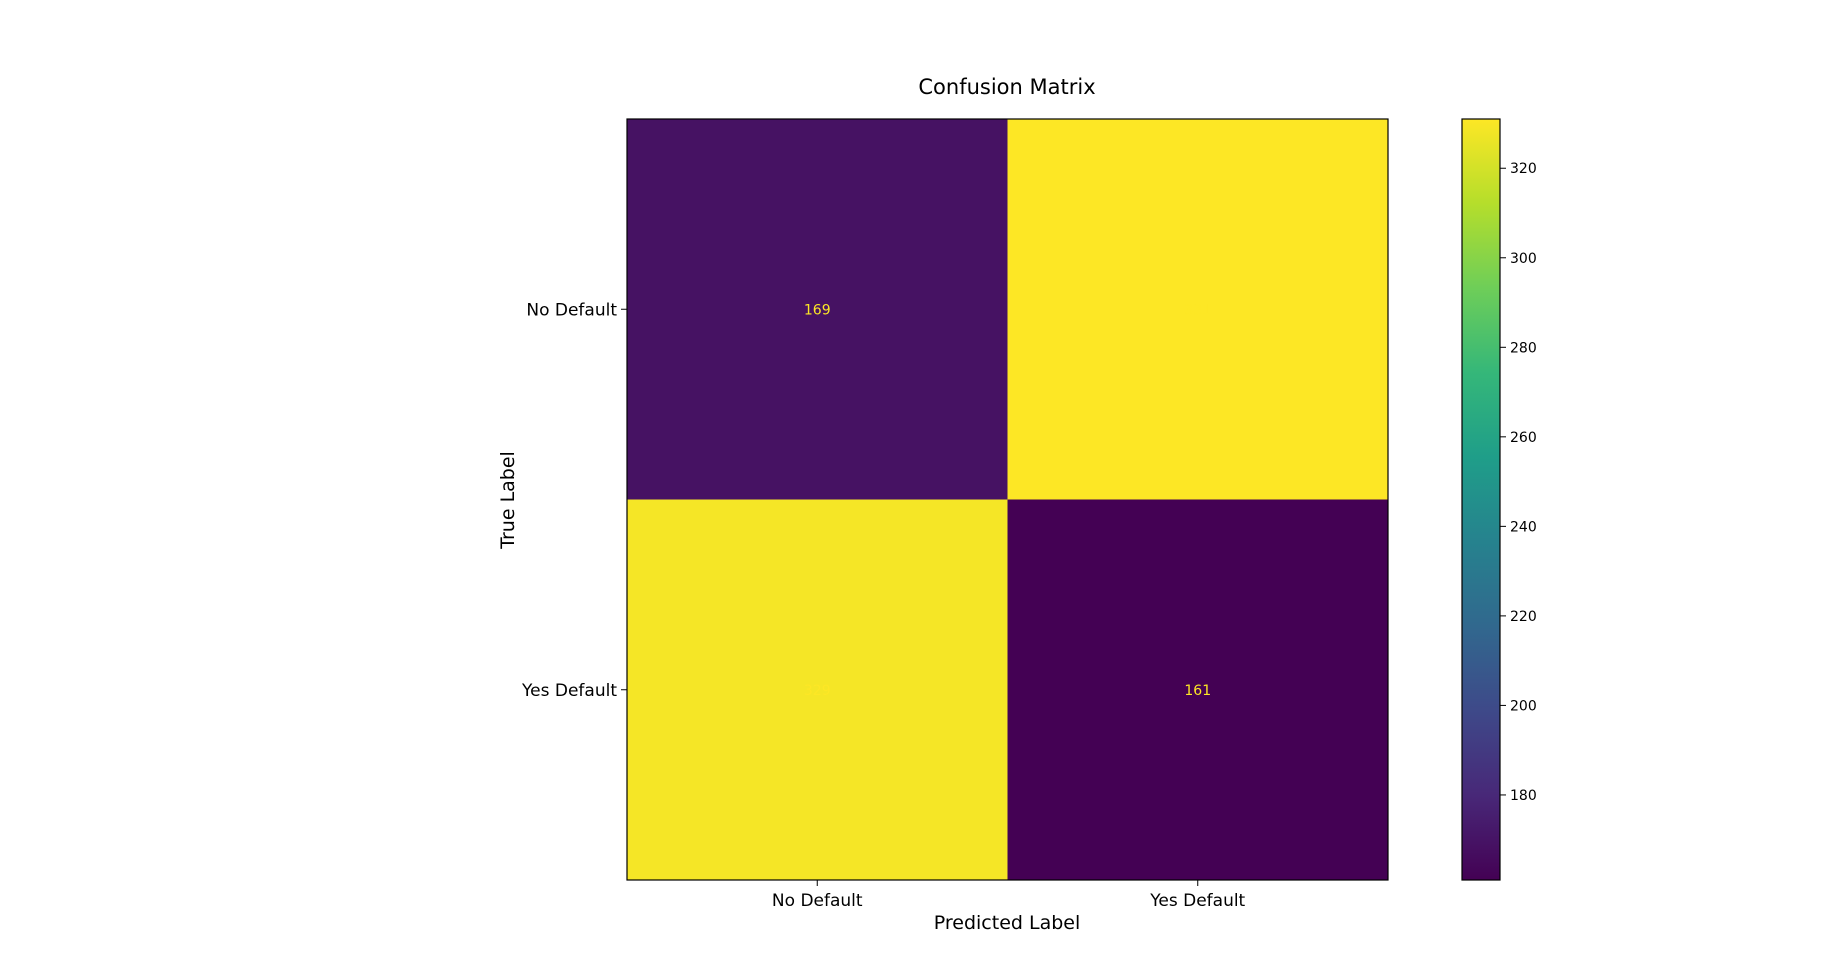 The width and height of the screenshot is (1846, 980). Describe the element at coordinates (1523, 527) in the screenshot. I see `colorbar-tick-label: 240` at that location.